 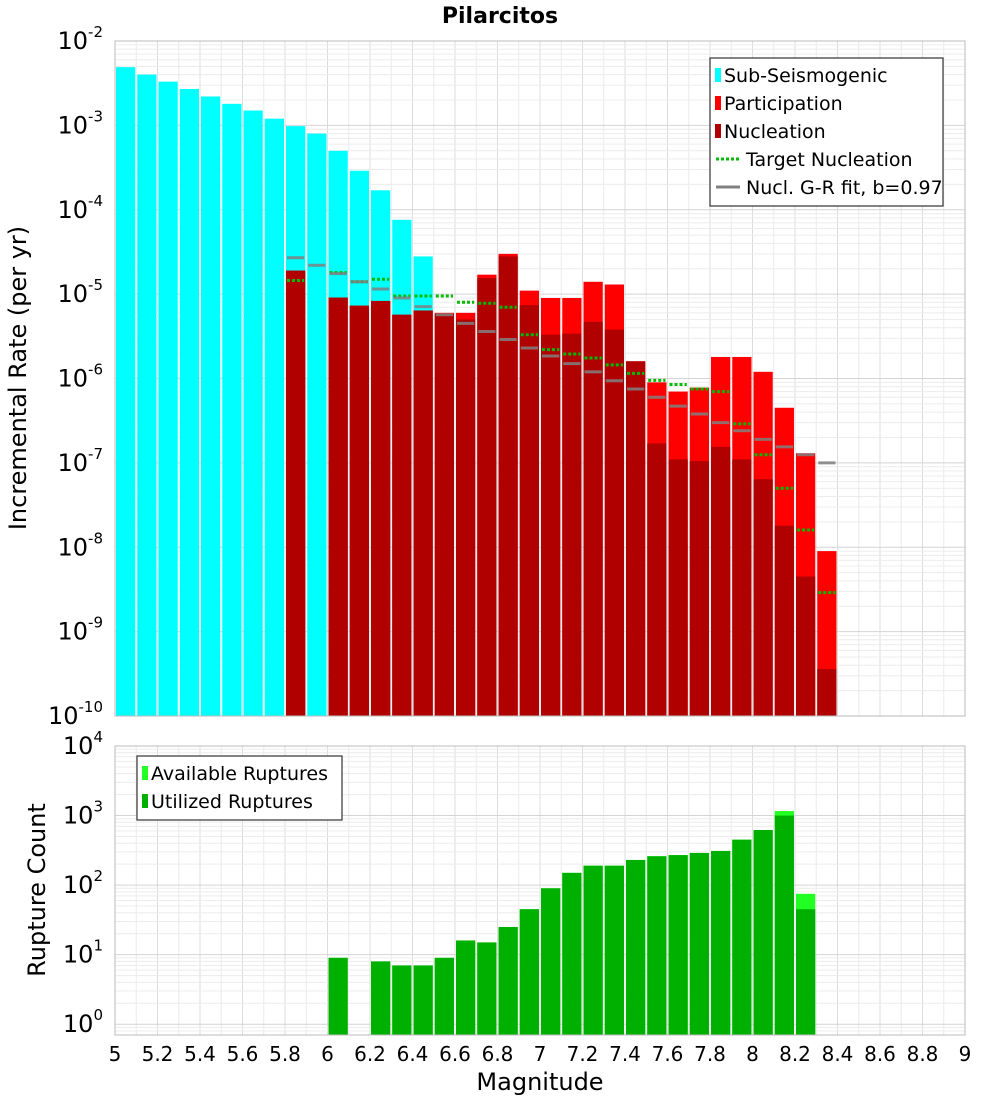 I want to click on x-tick-label: 8.4, so click(x=838, y=1054).